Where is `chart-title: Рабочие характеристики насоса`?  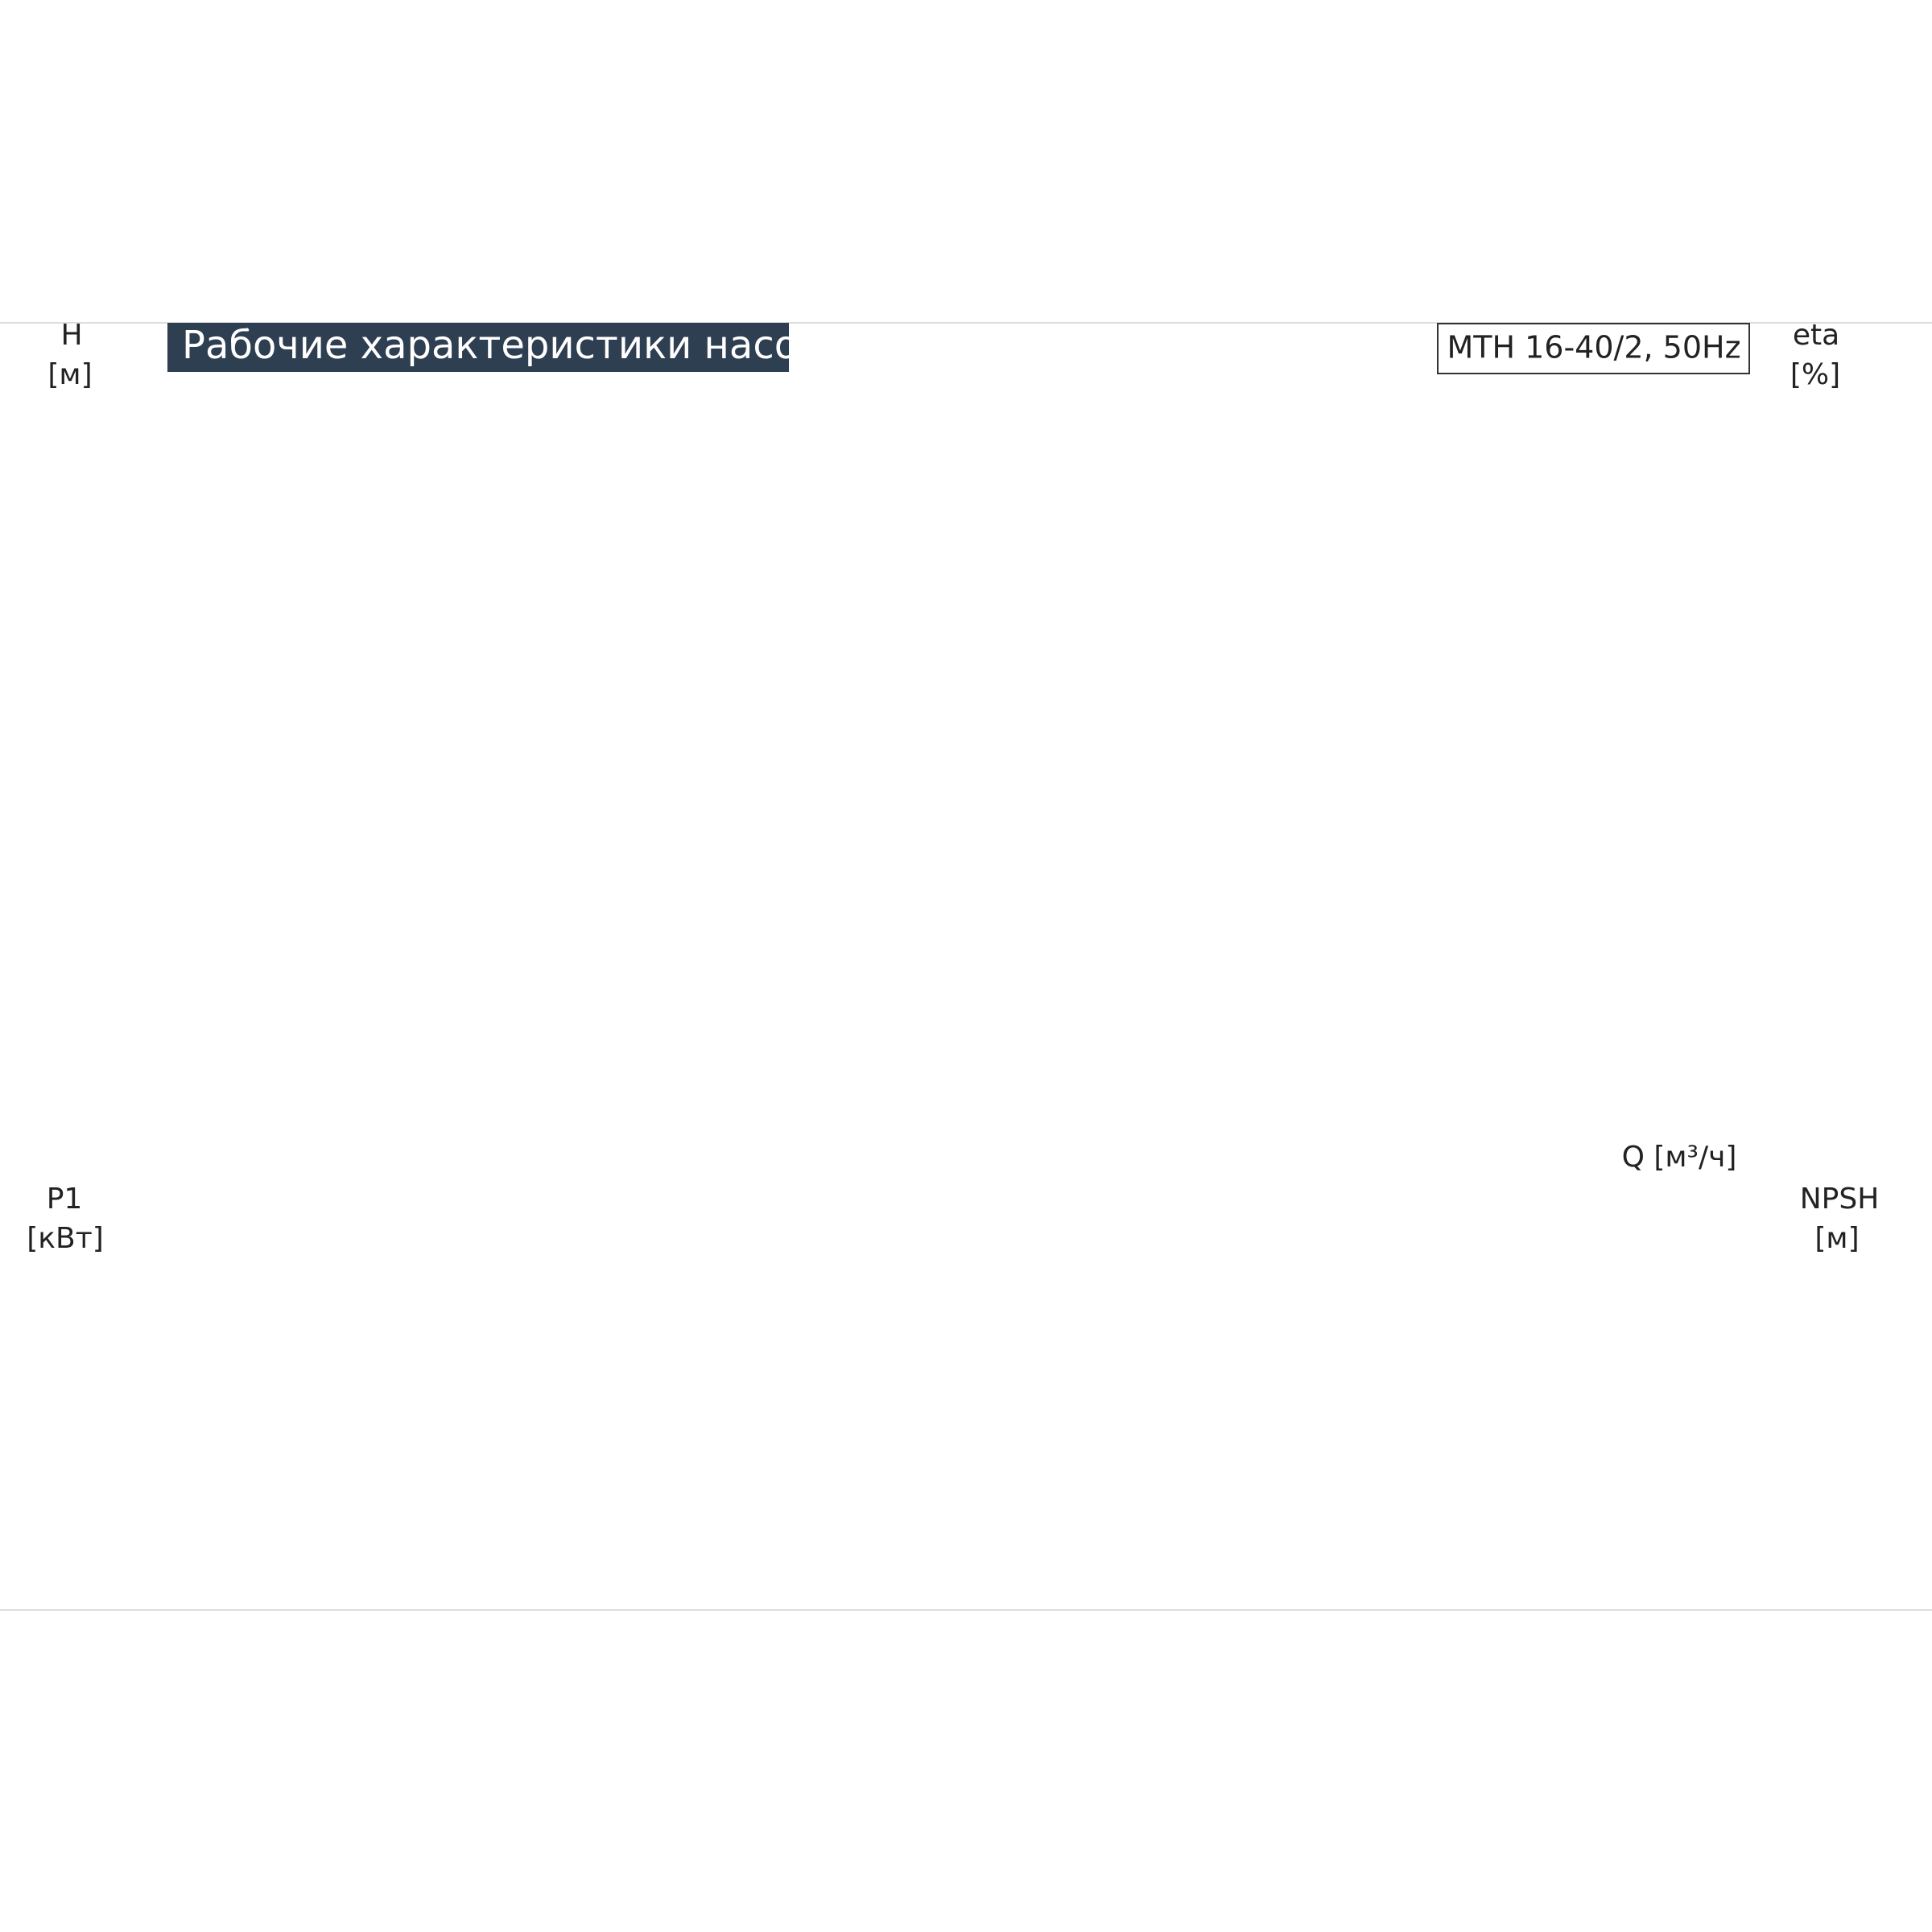 chart-title: Рабочие характеристики насоса is located at coordinates (512, 345).